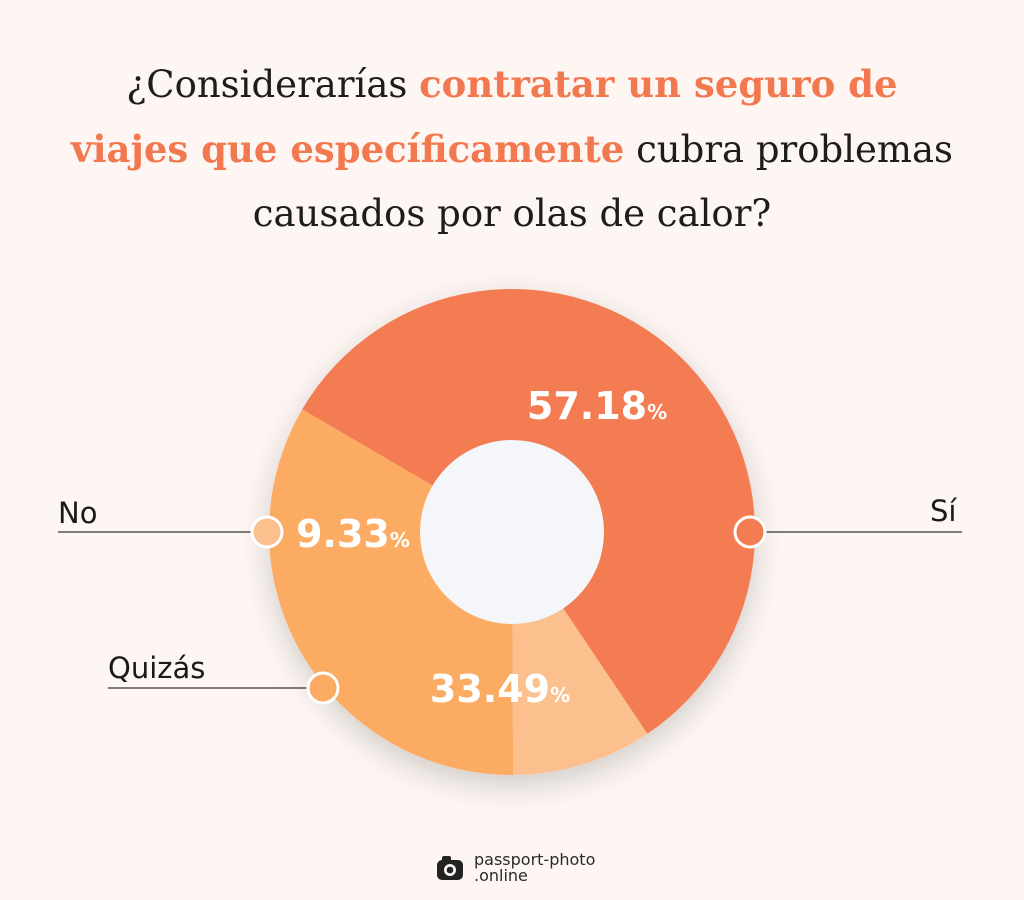 Image resolution: width=1024 pixels, height=900 pixels. What do you see at coordinates (267, 532) in the screenshot?
I see `leader-dot-no` at bounding box center [267, 532].